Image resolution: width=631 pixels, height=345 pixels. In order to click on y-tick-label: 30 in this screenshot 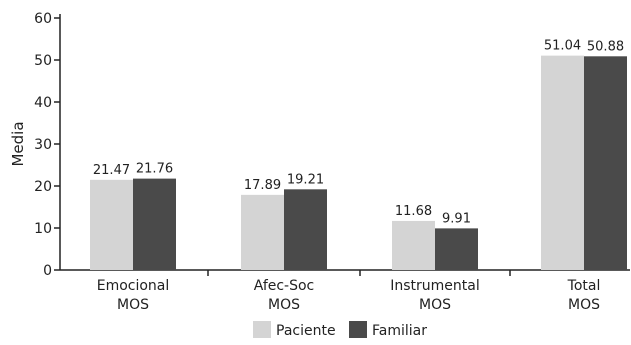, I will do `click(43, 145)`.